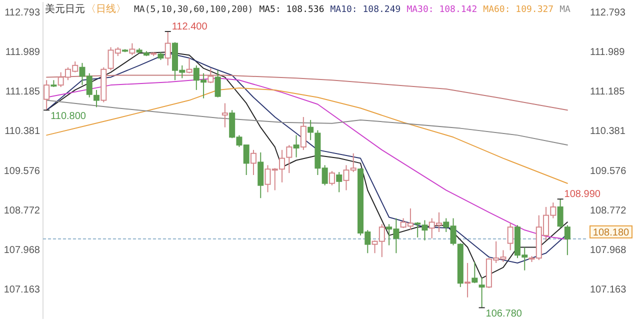 The height and width of the screenshot is (320, 640). I want to click on y2-tick-label: 108.772, so click(608, 210).